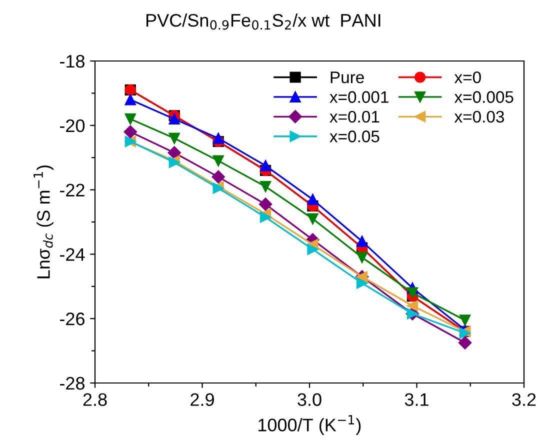  Describe the element at coordinates (44, 222) in the screenshot. I see `y-axis-title: Lnσ$_{dc}$ (S m$^{−1}$)` at that location.